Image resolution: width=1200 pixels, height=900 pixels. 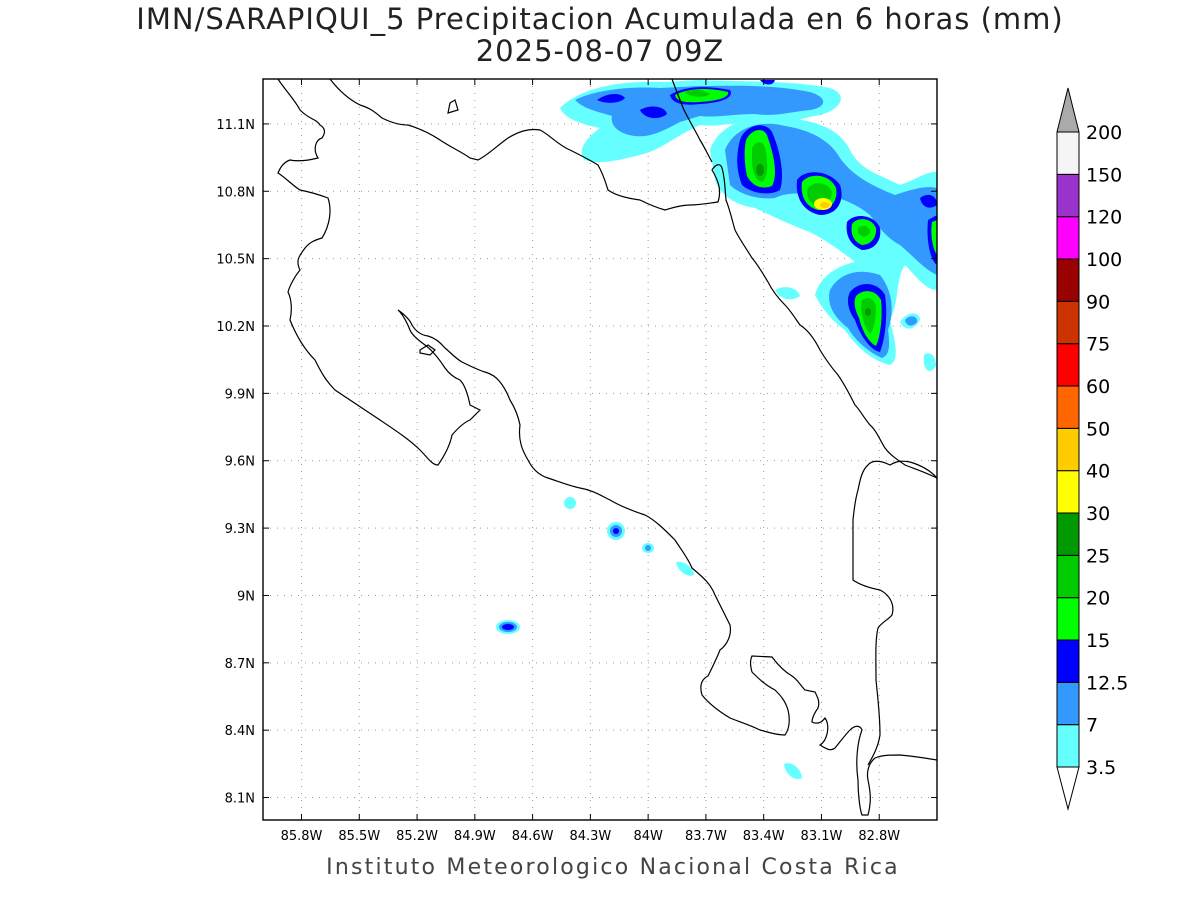 What do you see at coordinates (648, 836) in the screenshot?
I see `x-tick-label: 84W` at bounding box center [648, 836].